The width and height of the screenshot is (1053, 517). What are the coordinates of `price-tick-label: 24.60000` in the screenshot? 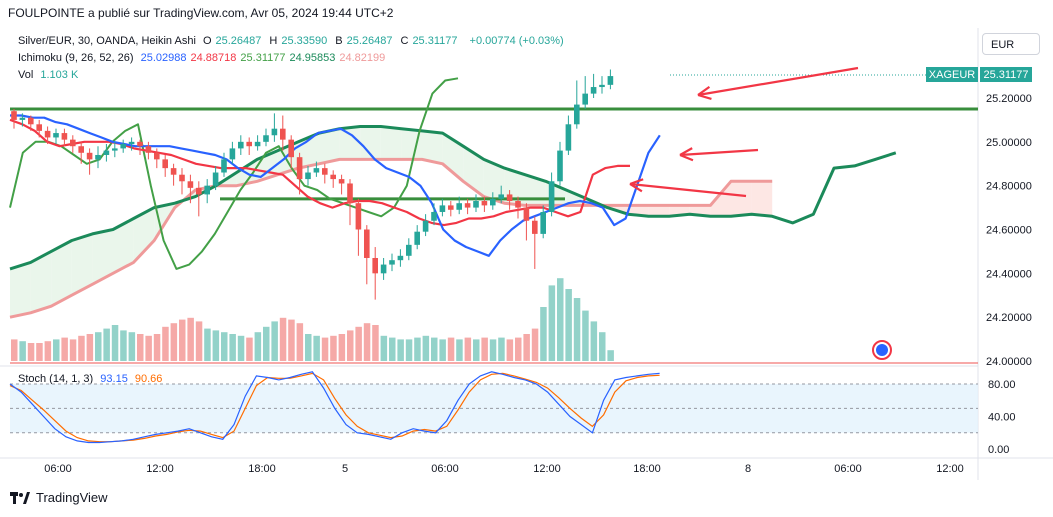 It's located at (1009, 231).